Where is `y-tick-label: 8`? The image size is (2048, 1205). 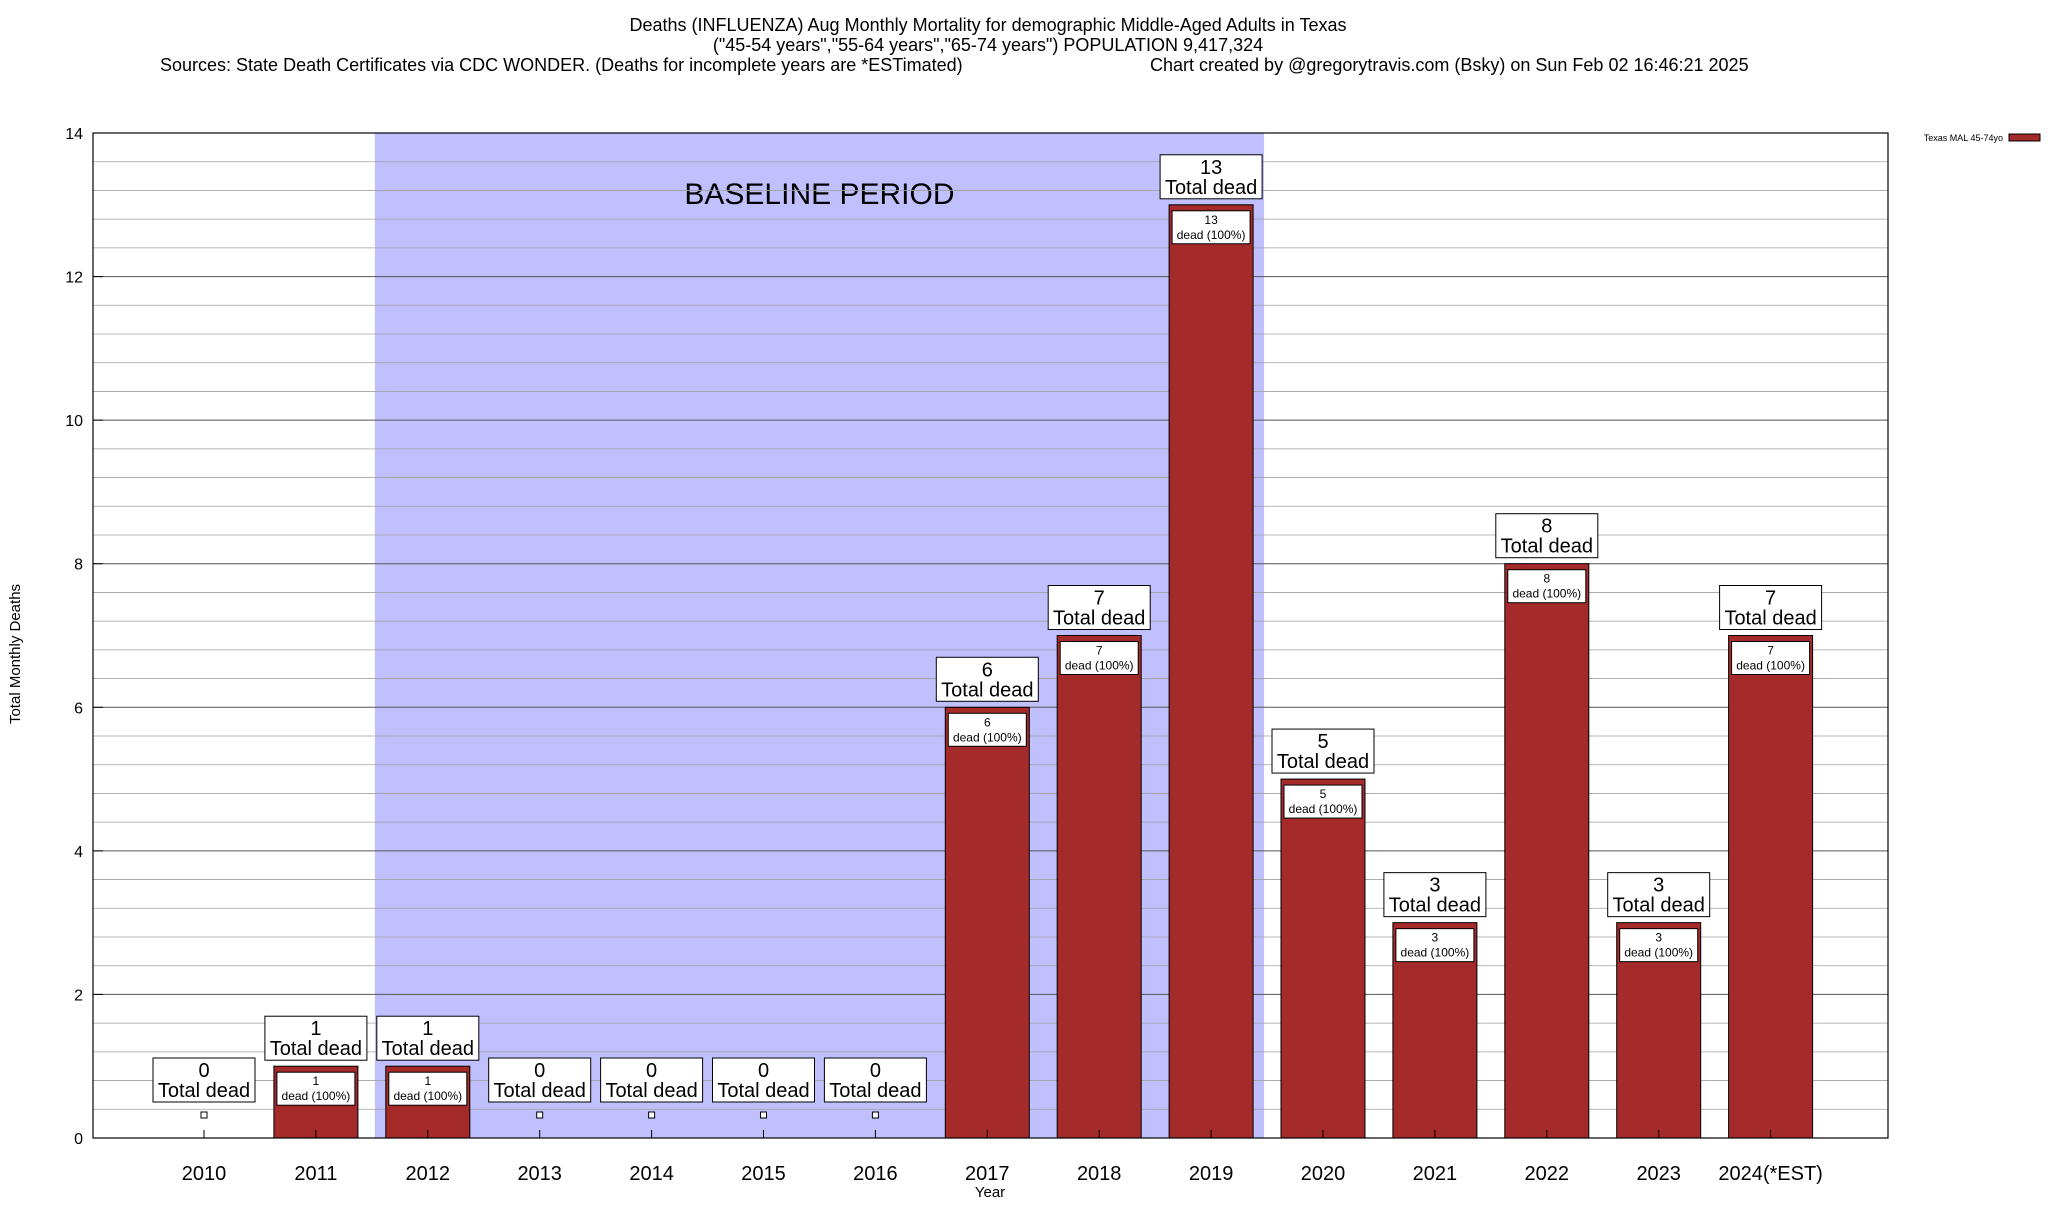
y-tick-label: 8 is located at coordinates (78, 565).